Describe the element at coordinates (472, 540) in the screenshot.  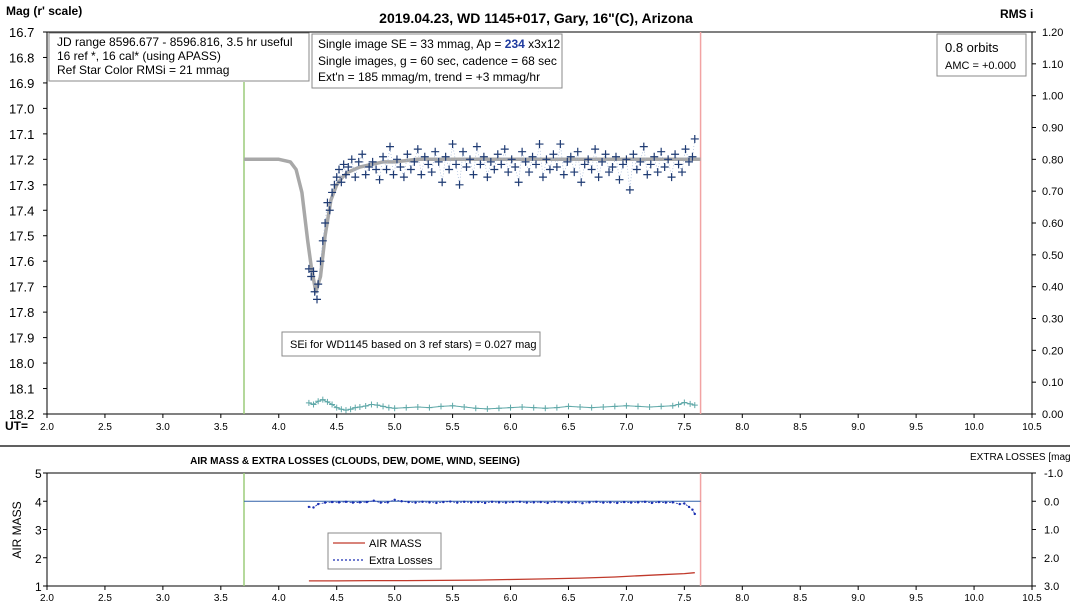
I see `bottom-series` at that location.